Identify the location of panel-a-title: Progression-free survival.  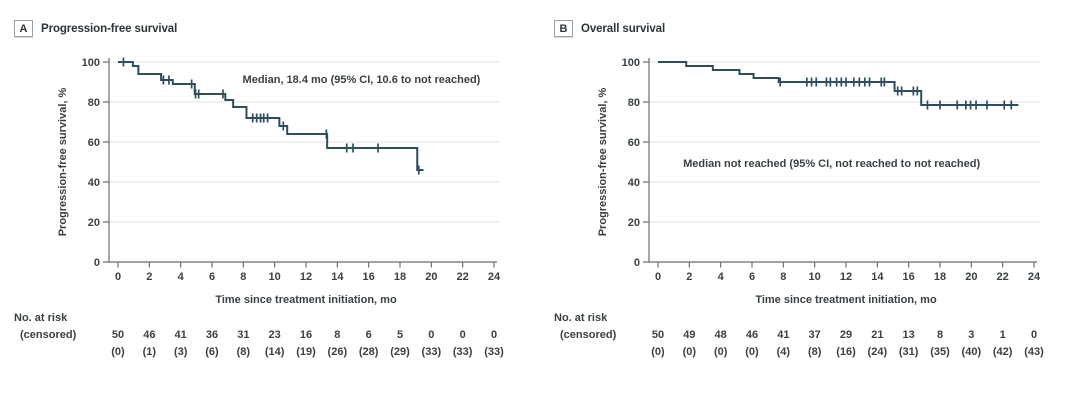
(109, 28).